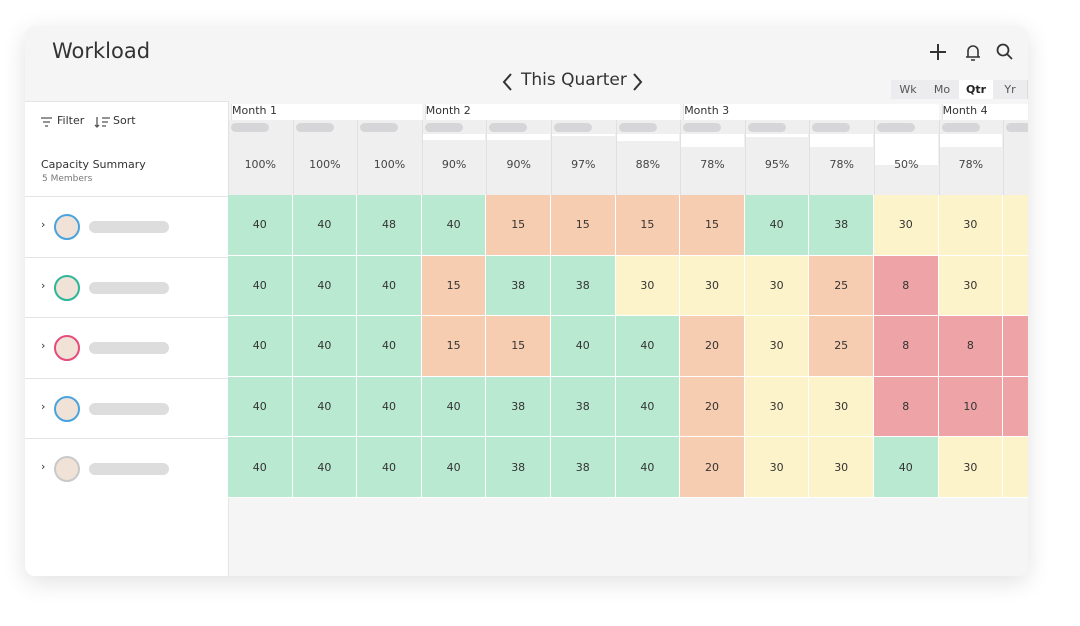  I want to click on period-label: This Quarter, so click(574, 80).